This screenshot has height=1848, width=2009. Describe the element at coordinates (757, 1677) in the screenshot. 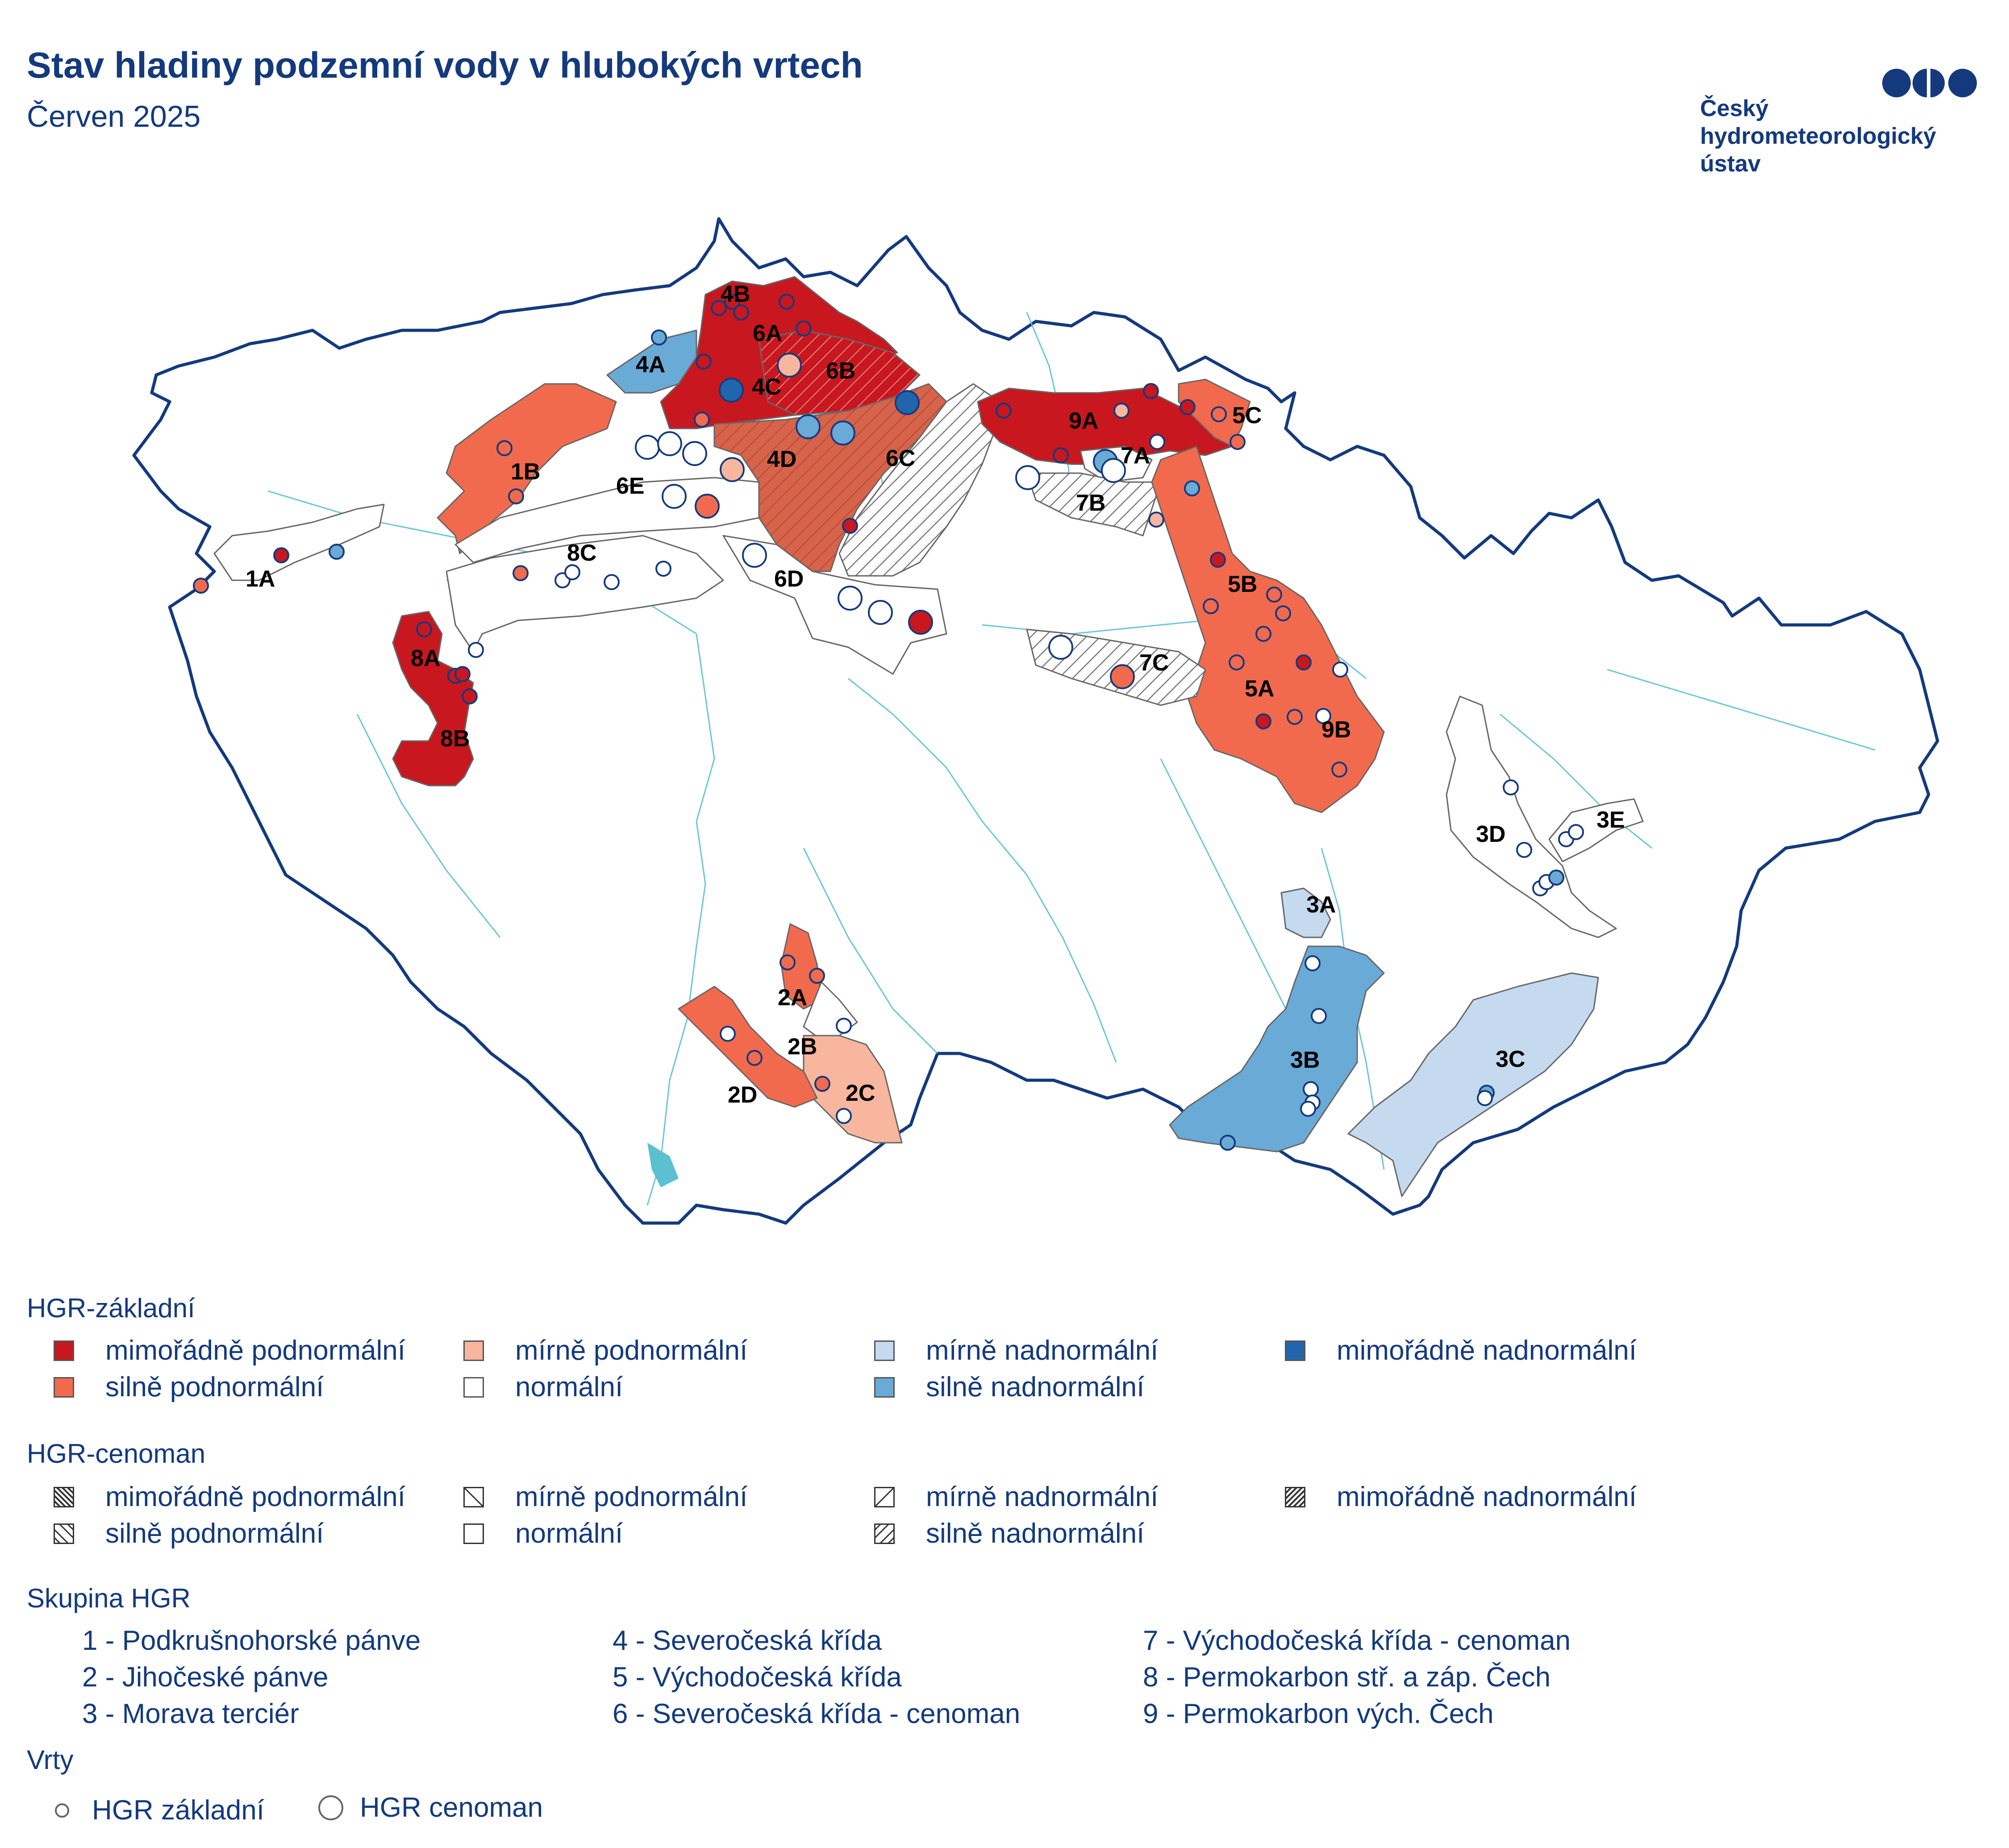

I see `group-item: 5 - Východočeská křída` at that location.